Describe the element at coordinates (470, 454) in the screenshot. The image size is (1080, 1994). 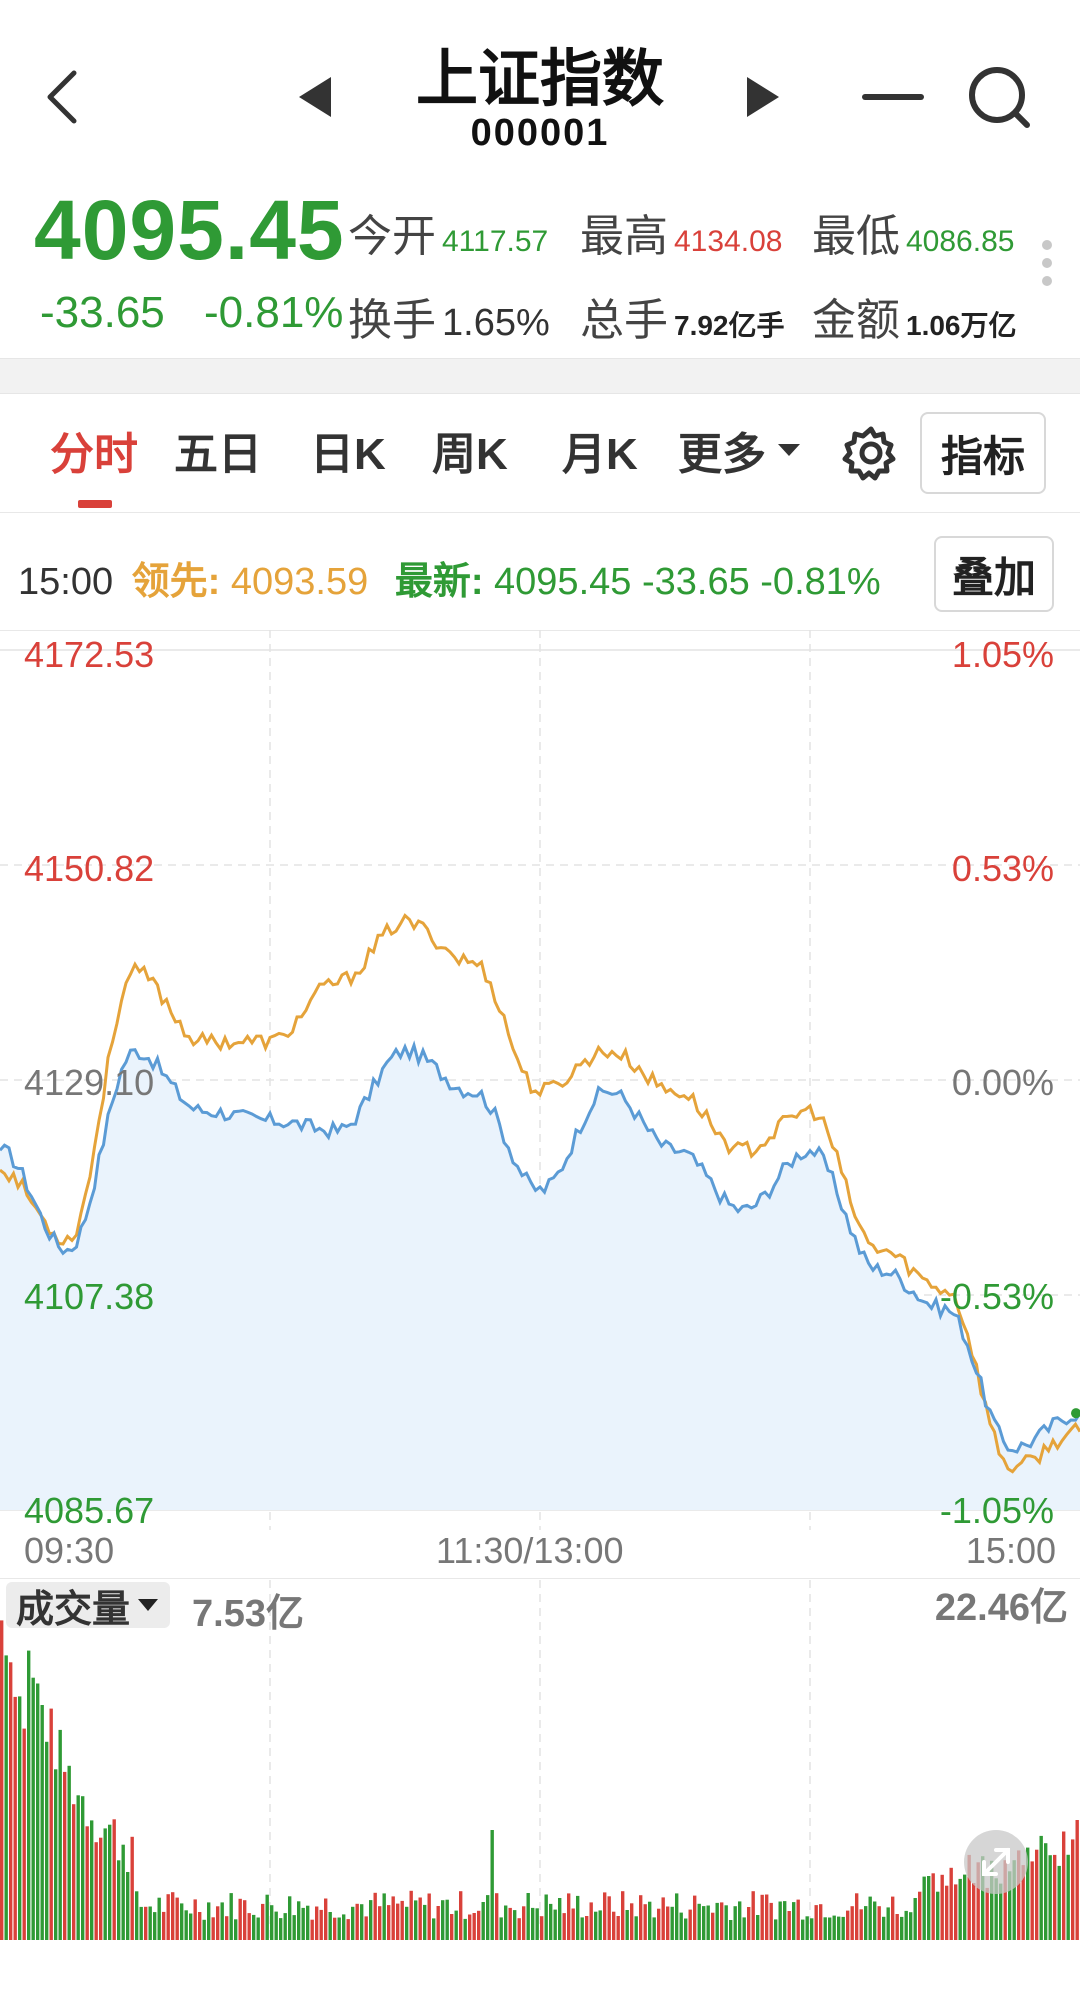
I see `tab-weekly-k: 周K` at that location.